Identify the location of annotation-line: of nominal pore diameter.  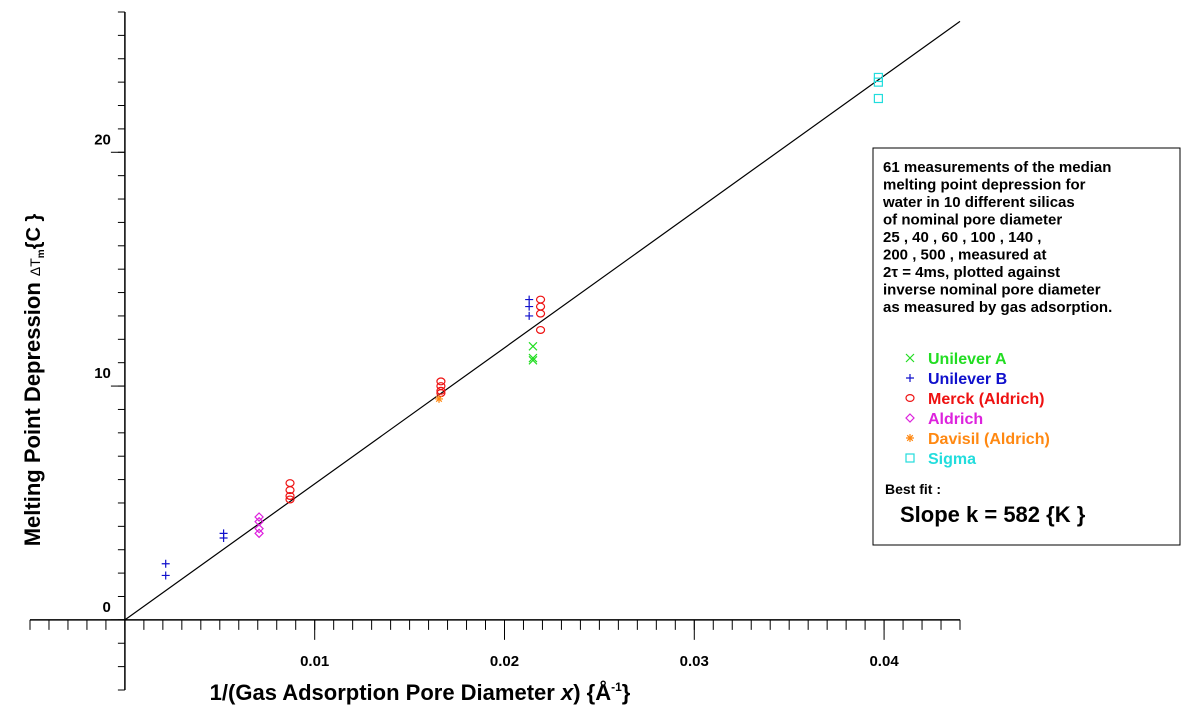
(972, 220).